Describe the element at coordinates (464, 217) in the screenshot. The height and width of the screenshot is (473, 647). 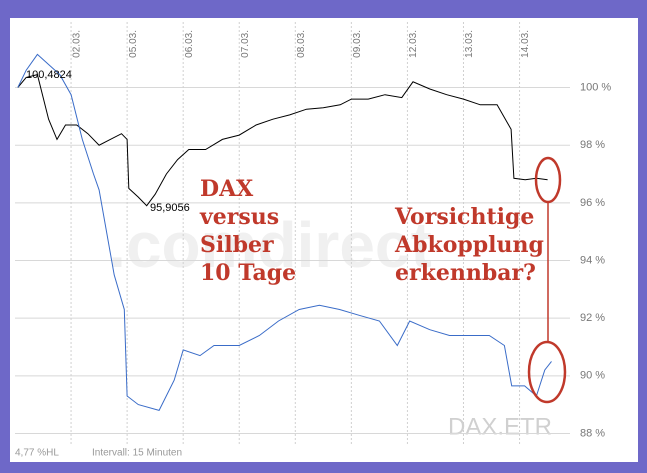
I see `annotation: Vorsichtige` at that location.